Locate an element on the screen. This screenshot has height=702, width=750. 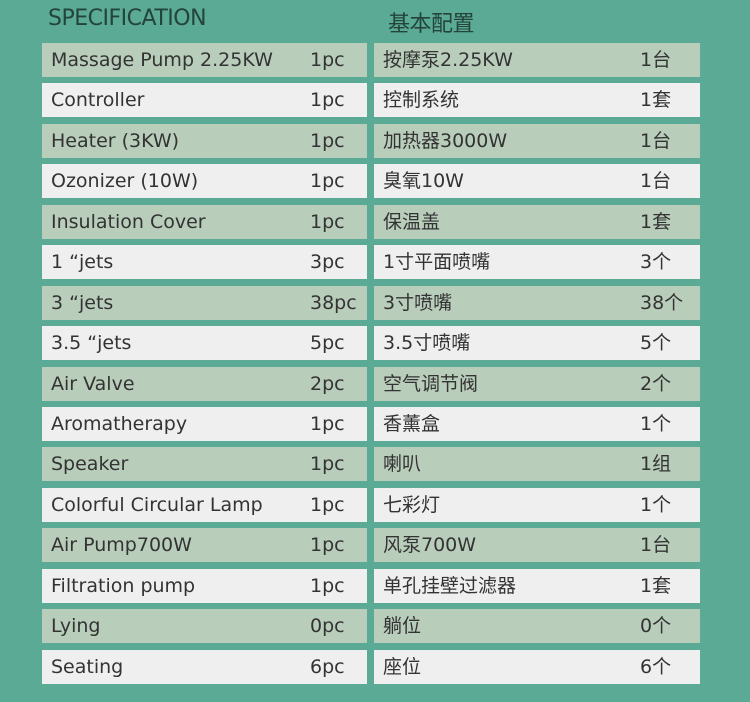
item-quantity: 6pc is located at coordinates (327, 666).